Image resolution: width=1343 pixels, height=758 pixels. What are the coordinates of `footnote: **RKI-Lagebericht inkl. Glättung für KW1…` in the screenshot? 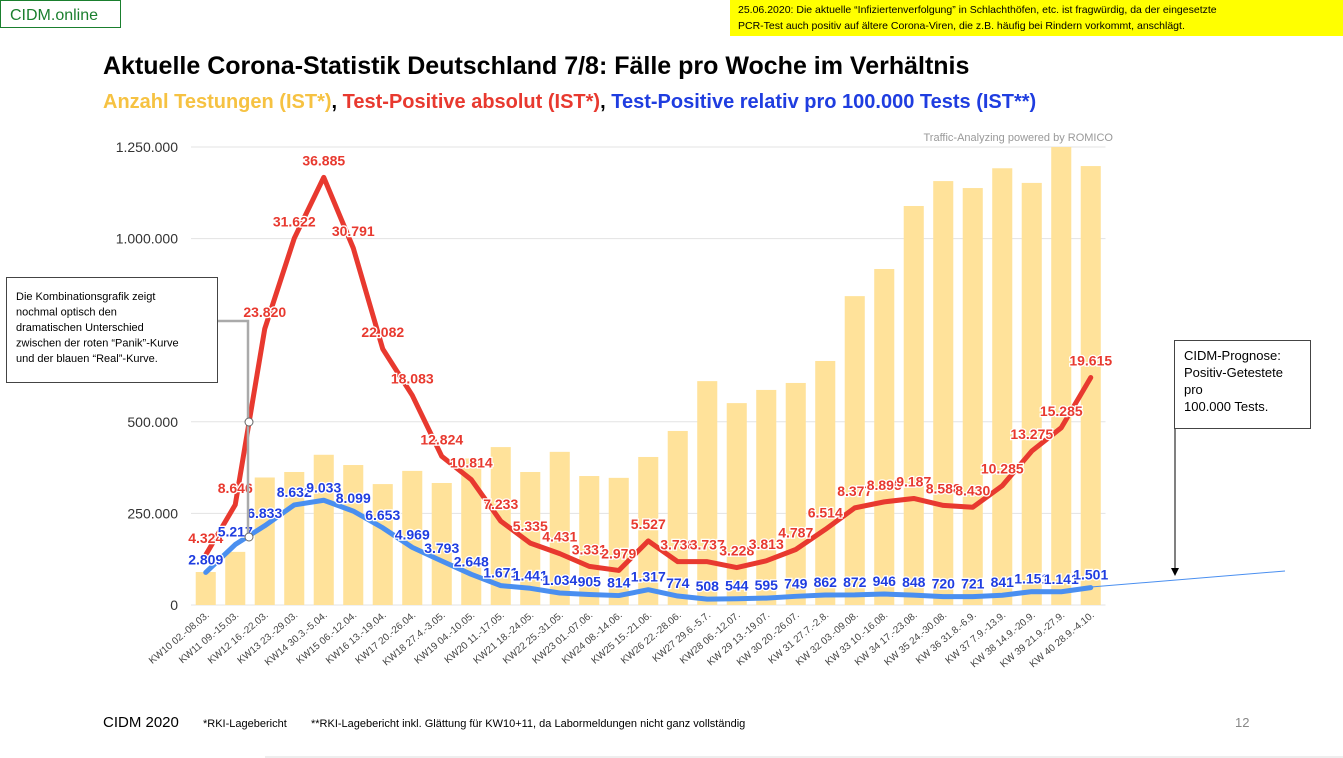 It's located at (528, 724).